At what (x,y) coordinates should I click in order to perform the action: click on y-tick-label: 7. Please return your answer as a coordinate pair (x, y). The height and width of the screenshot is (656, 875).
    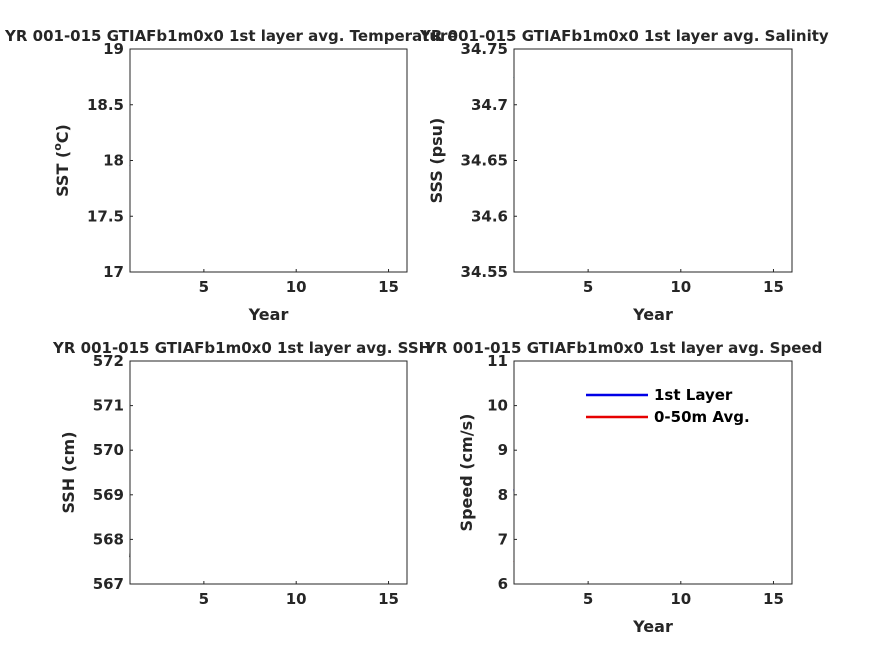
    Looking at the image, I should click on (503, 539).